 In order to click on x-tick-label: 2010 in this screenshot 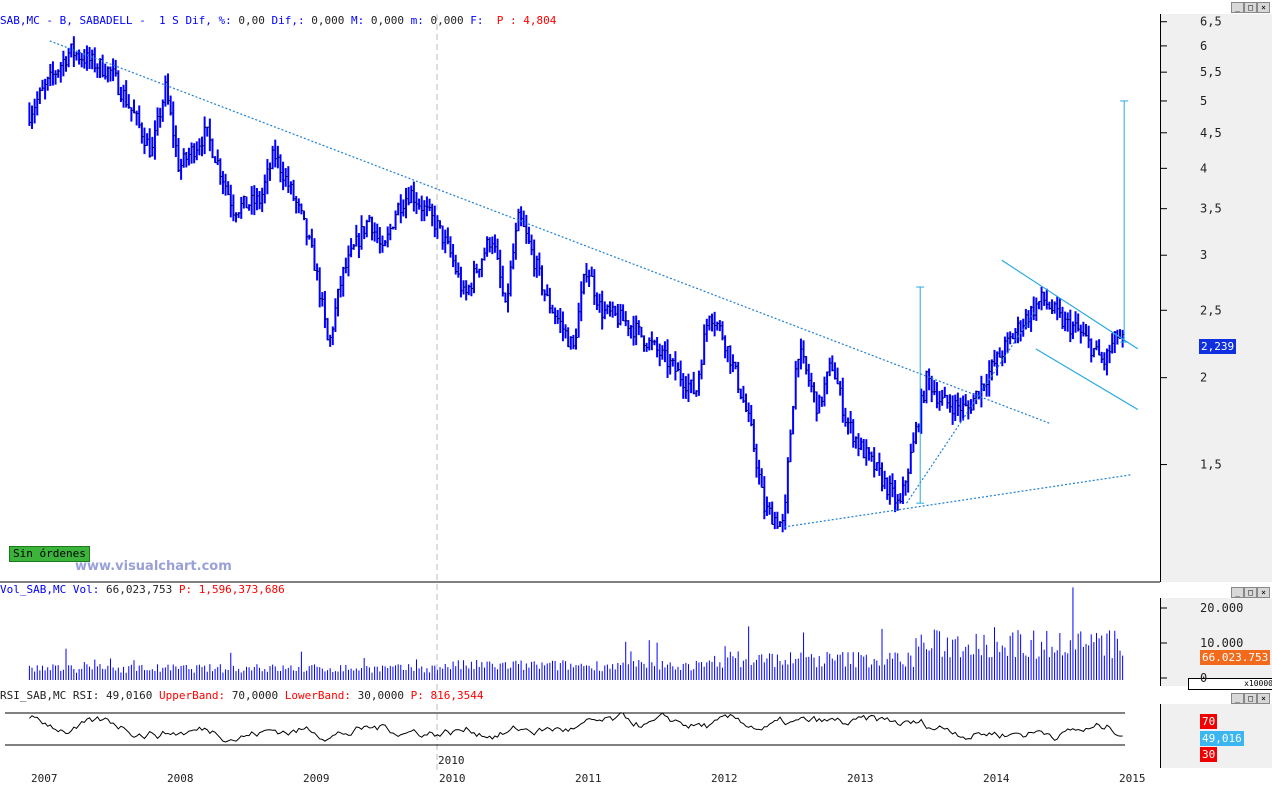, I will do `click(452, 778)`.